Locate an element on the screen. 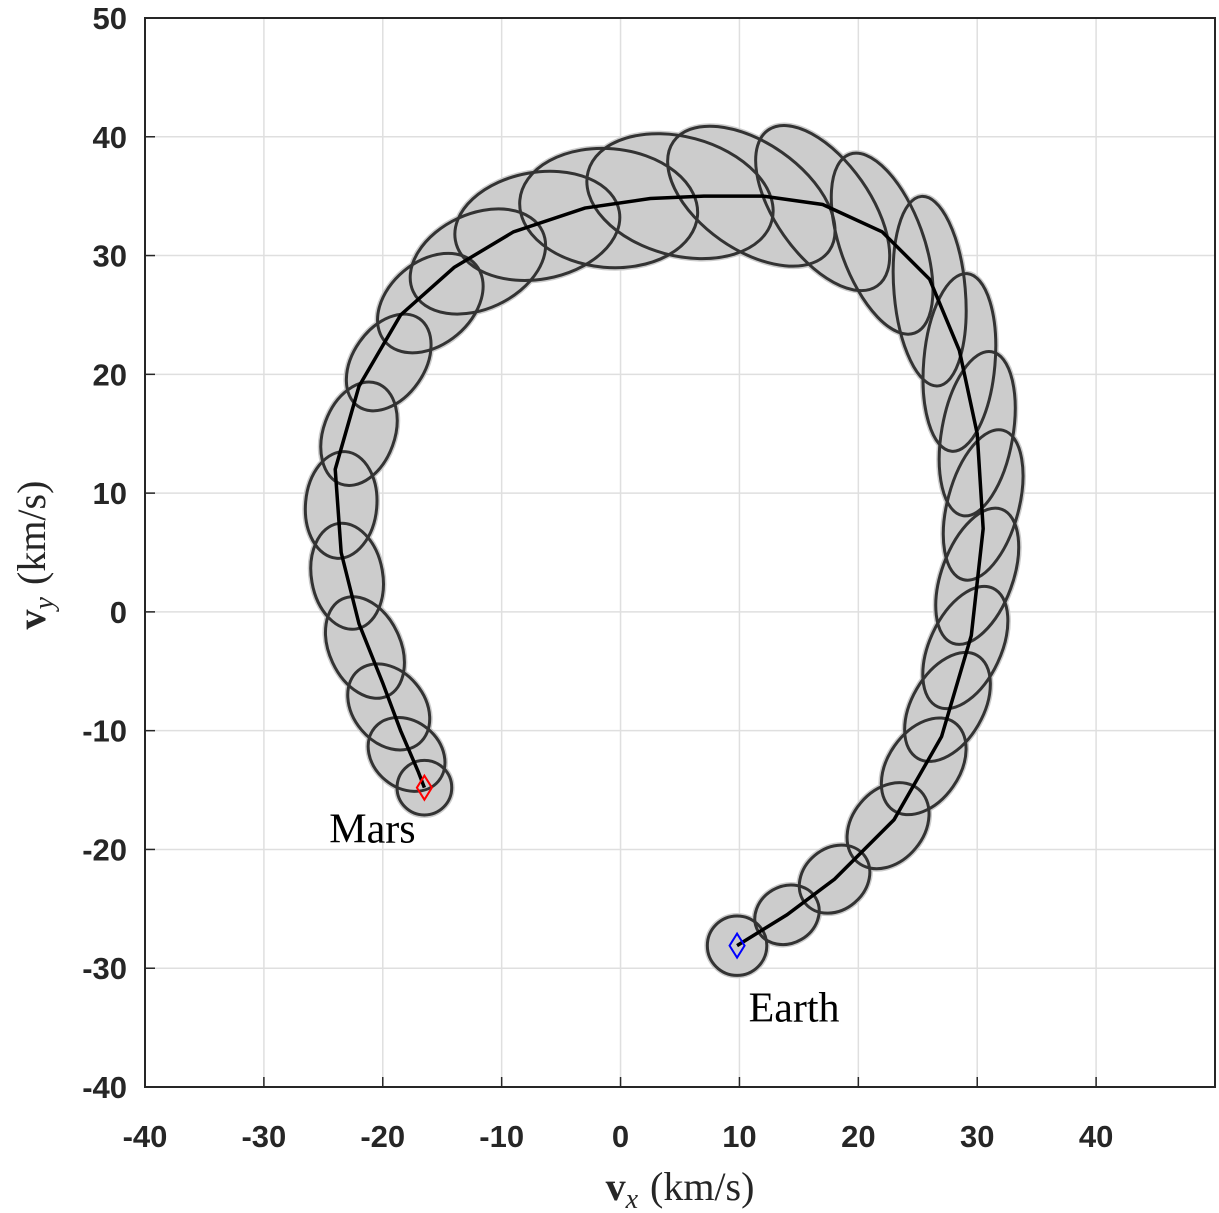 Image resolution: width=1219 pixels, height=1213 pixels. y-tick-label: -20 is located at coordinates (104, 849).